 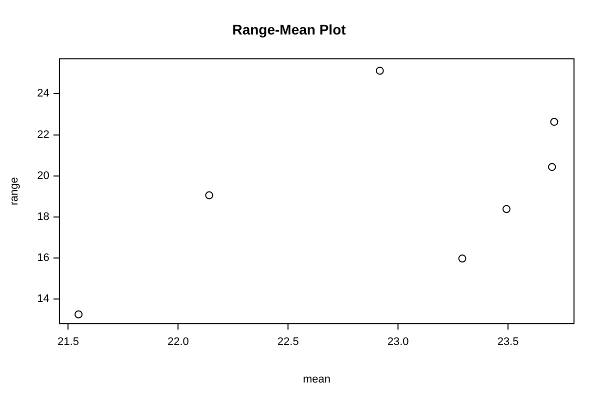 I want to click on chart-title: Range-Mean Plot, so click(x=289, y=29).